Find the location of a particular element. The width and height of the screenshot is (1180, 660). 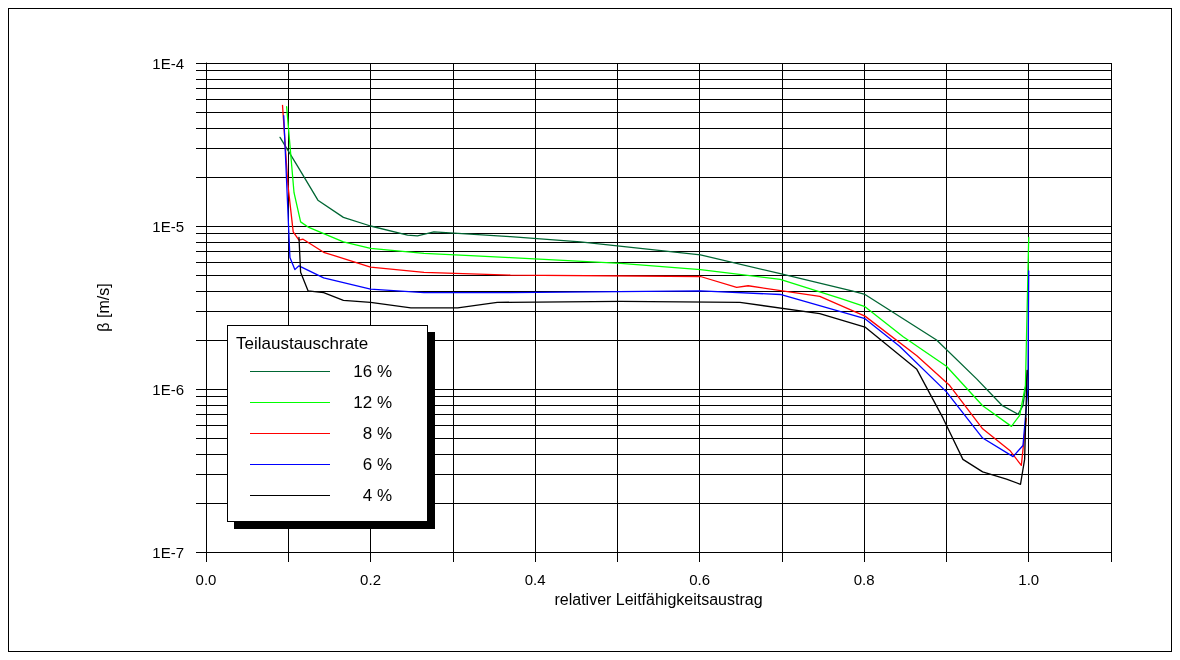

legend-label: 8 % is located at coordinates (376, 433).